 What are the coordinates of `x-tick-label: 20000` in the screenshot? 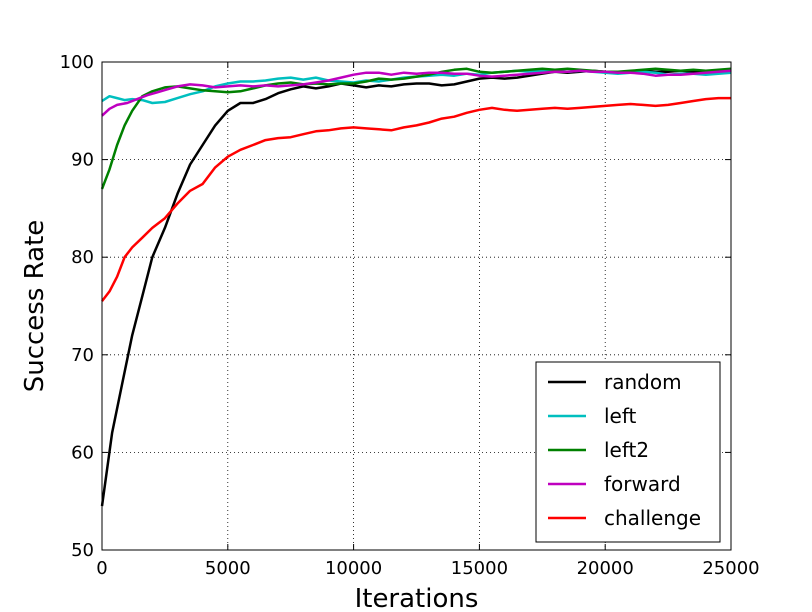 It's located at (605, 568).